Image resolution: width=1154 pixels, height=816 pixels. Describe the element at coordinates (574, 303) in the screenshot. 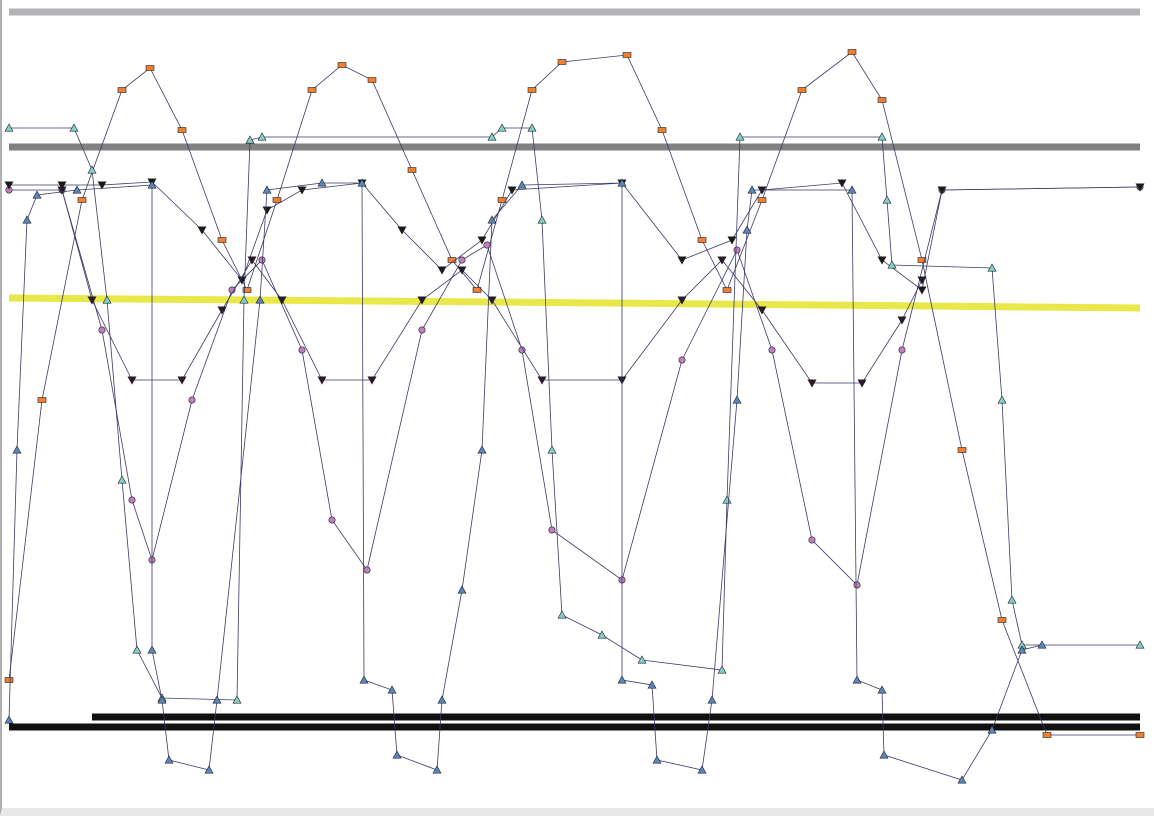

I see `reference-line` at that location.